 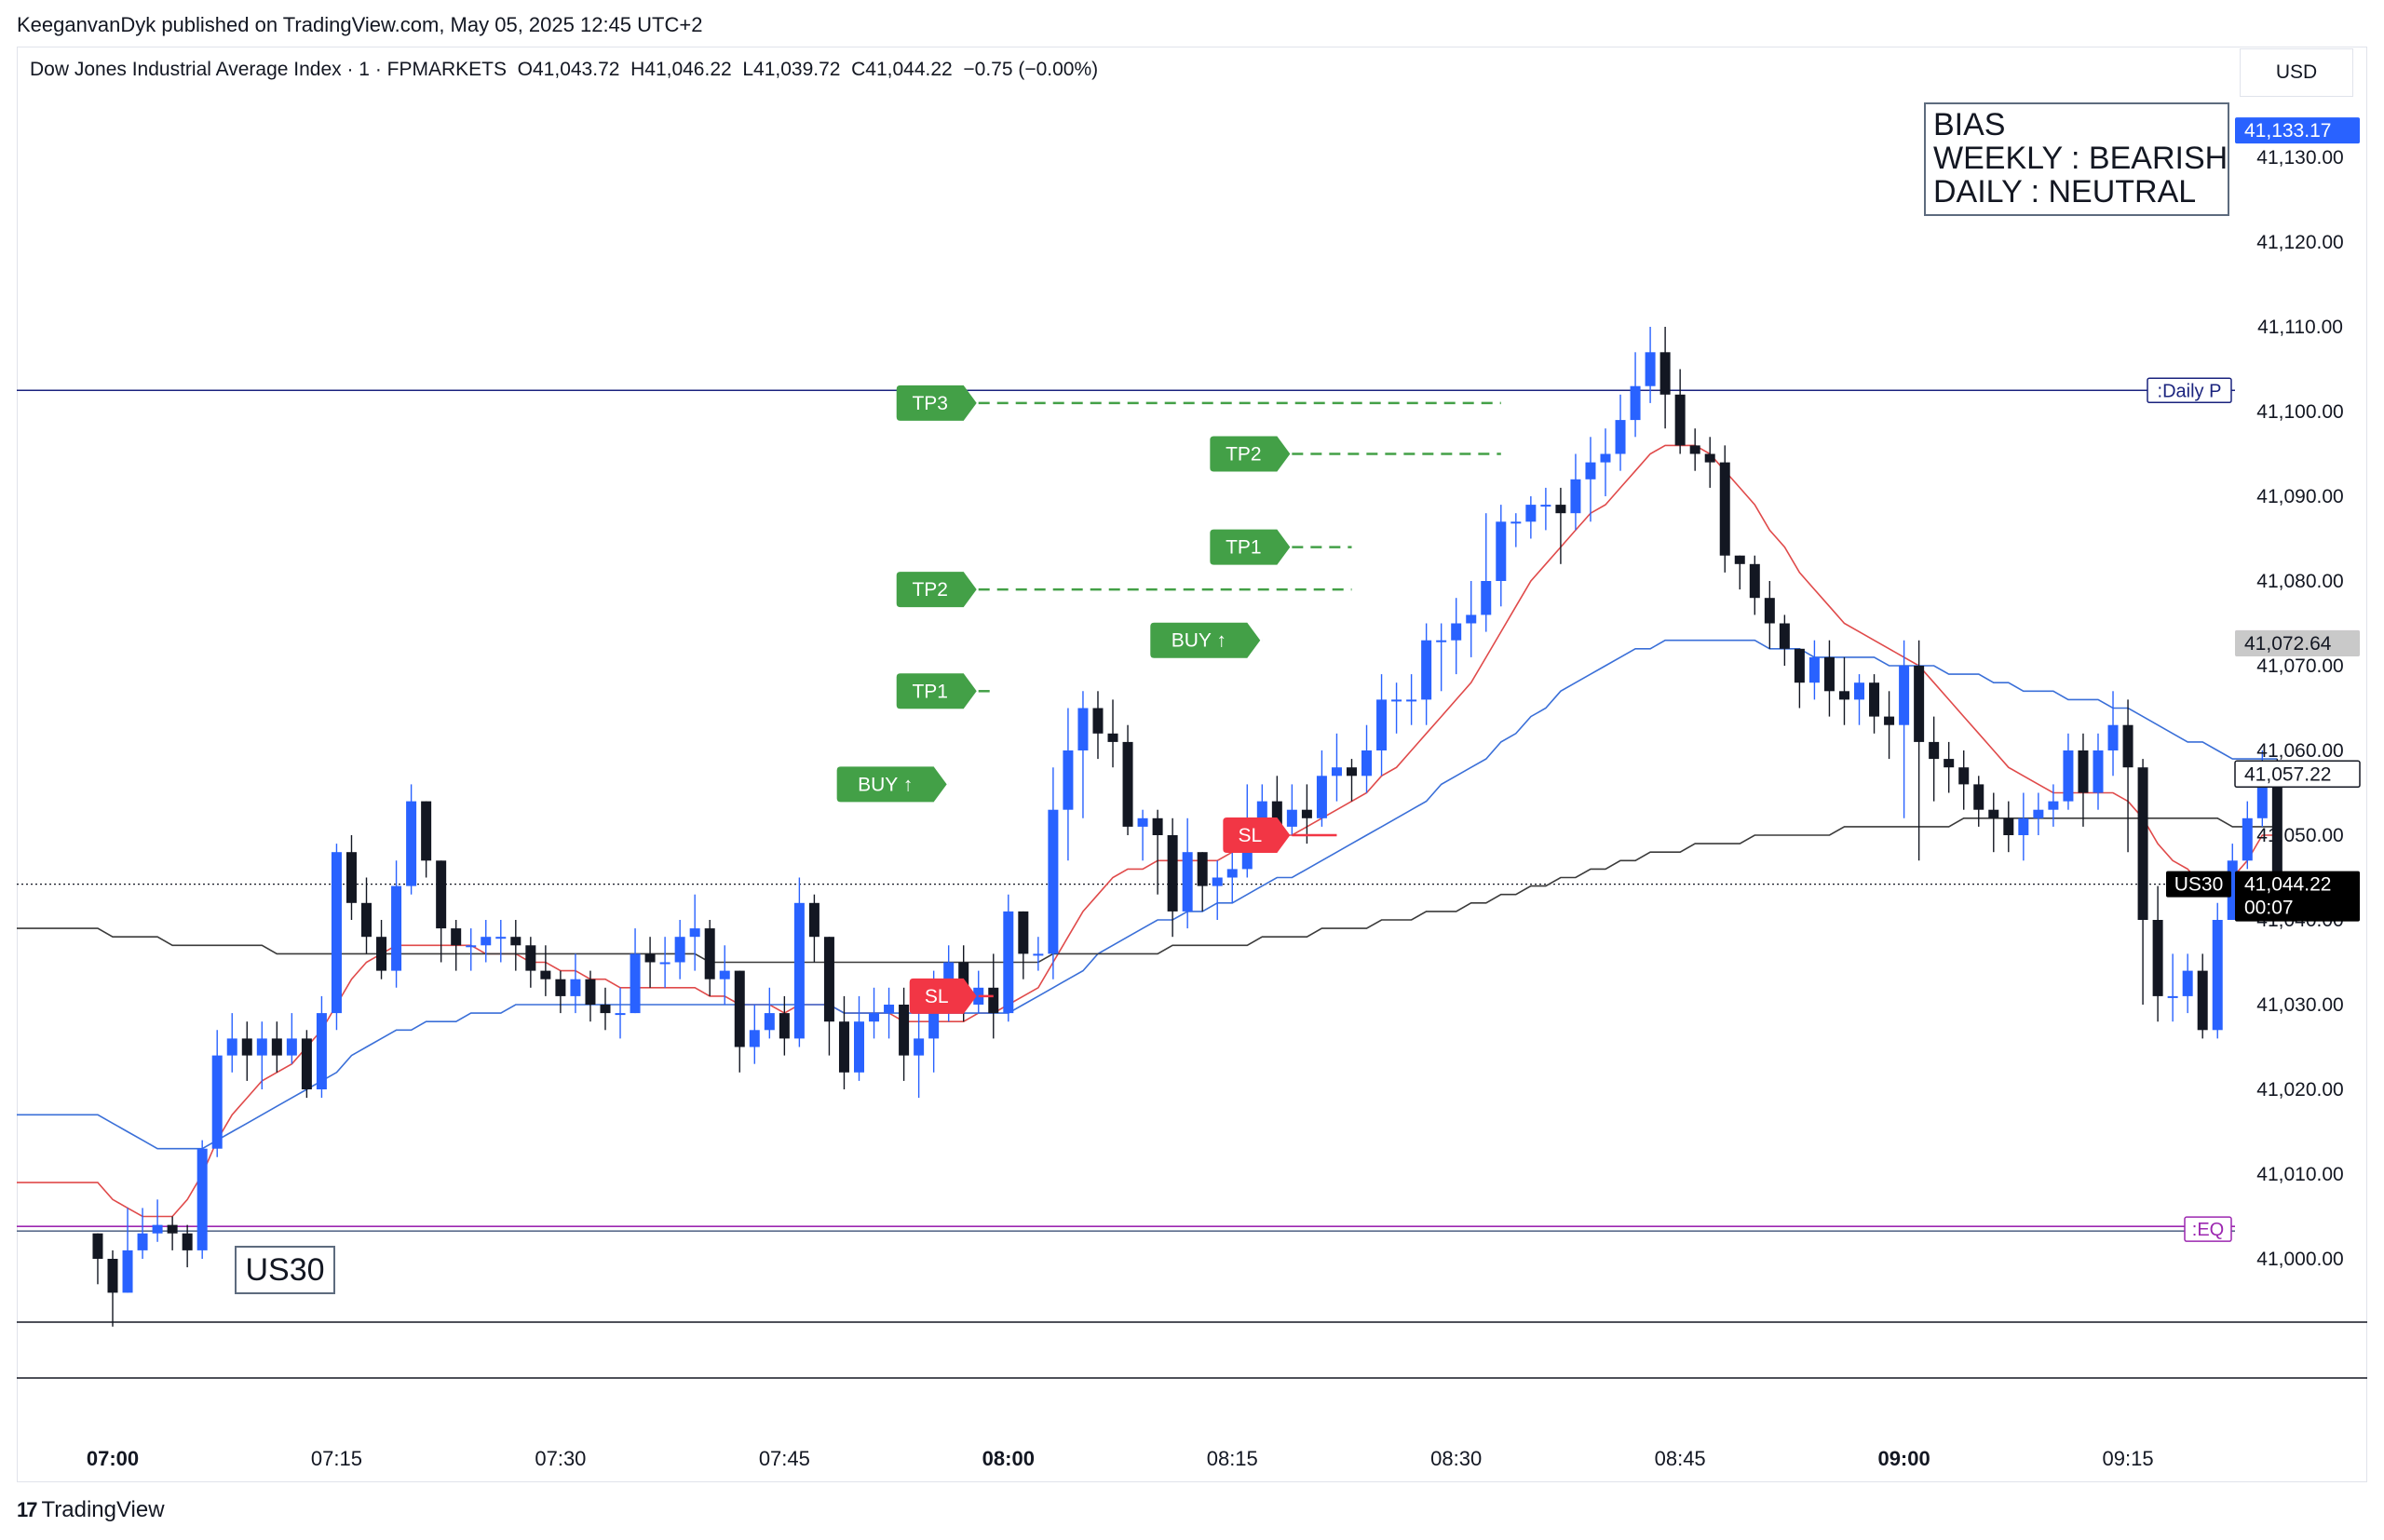 What do you see at coordinates (1281, 547) in the screenshot?
I see `take-profit-label: TP1` at bounding box center [1281, 547].